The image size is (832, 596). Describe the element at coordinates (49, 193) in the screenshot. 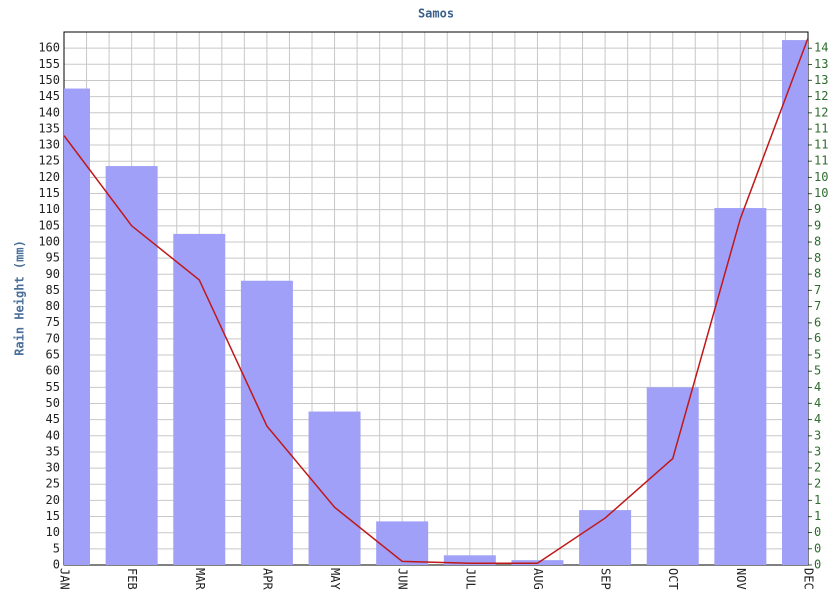

I see `y-tick-label: 115` at that location.